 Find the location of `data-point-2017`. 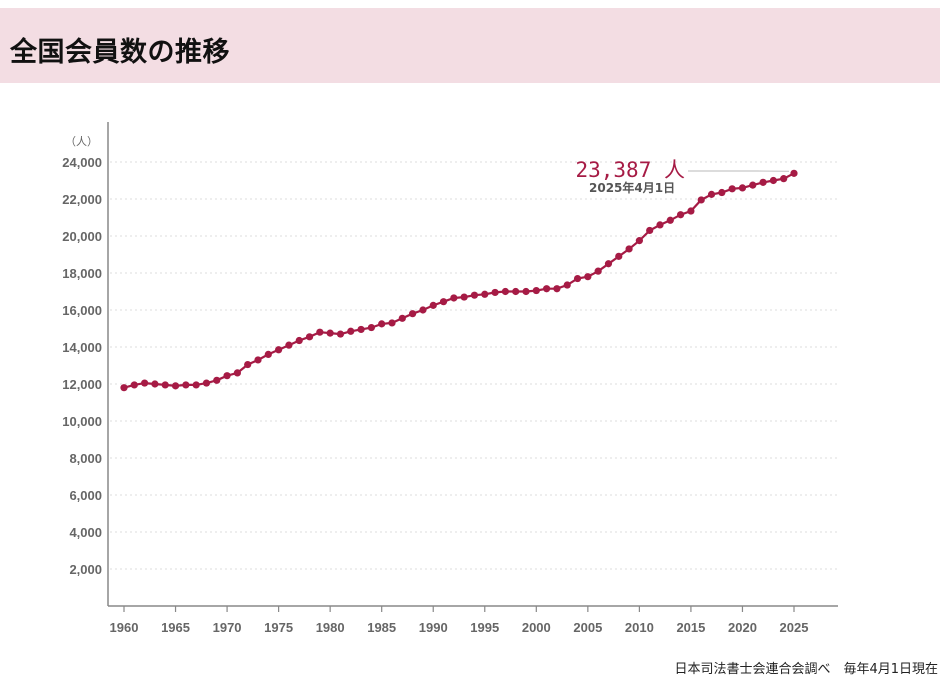

data-point-2017 is located at coordinates (711, 194).